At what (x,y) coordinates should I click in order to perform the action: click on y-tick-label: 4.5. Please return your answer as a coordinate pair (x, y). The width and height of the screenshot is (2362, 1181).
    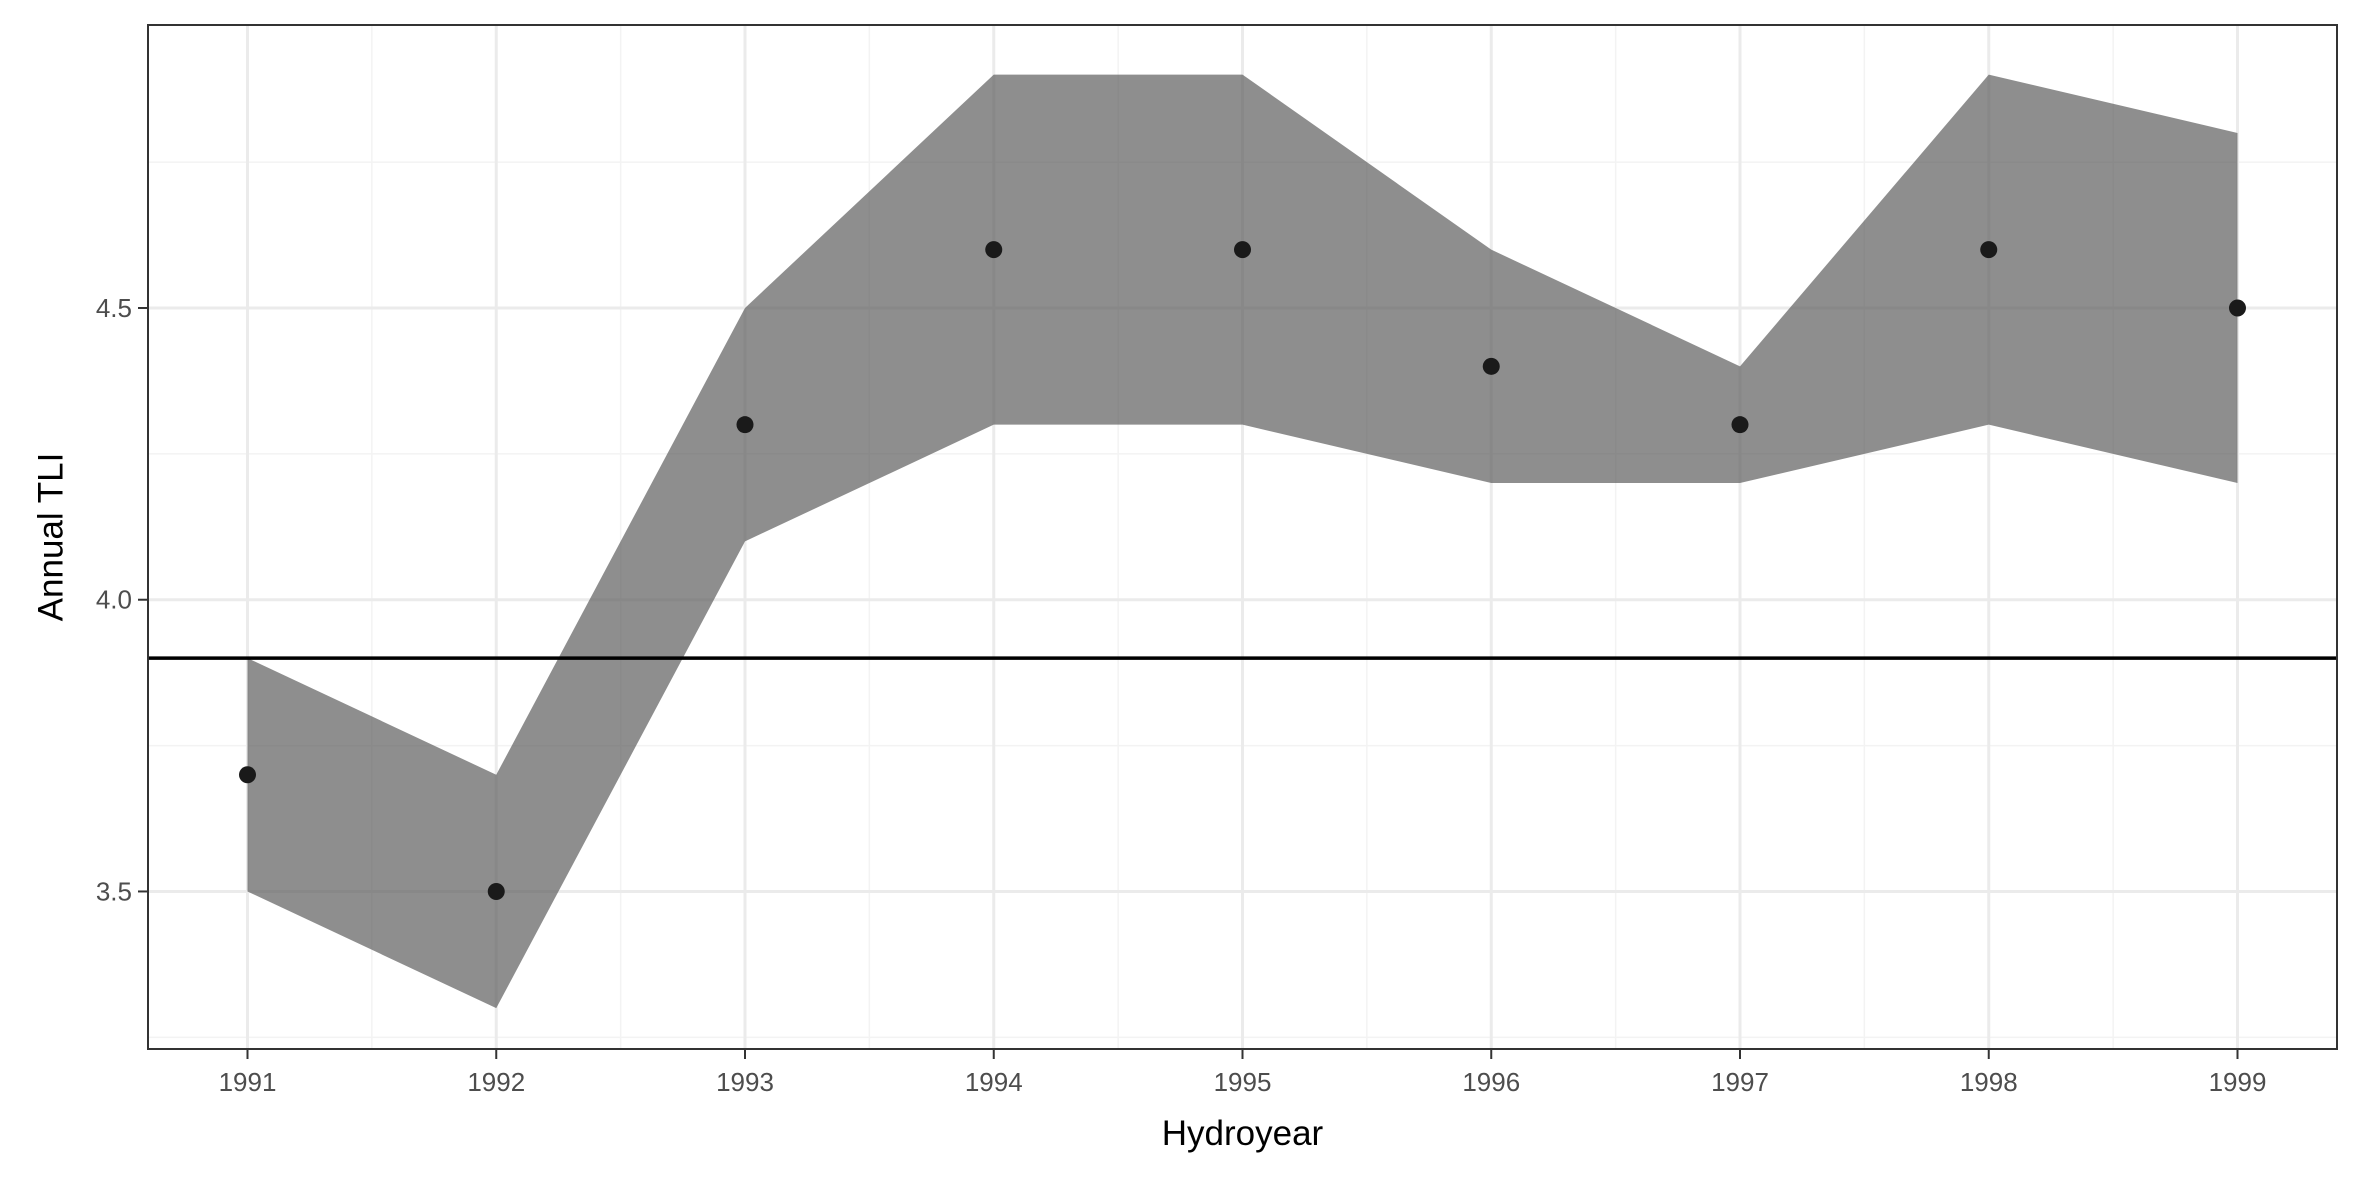
    Looking at the image, I should click on (114, 308).